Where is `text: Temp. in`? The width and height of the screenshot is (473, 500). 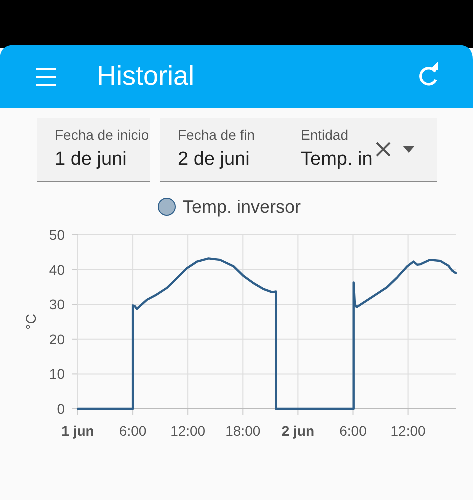
text: Temp. in is located at coordinates (337, 159).